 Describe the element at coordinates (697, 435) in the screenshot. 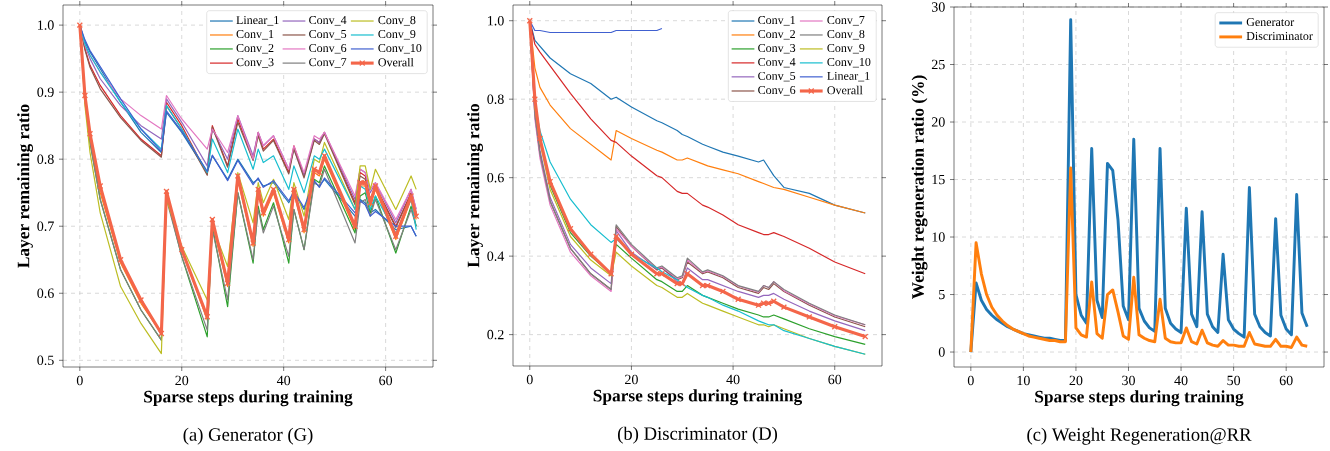

I see `text: (b) Discriminator (D)` at that location.